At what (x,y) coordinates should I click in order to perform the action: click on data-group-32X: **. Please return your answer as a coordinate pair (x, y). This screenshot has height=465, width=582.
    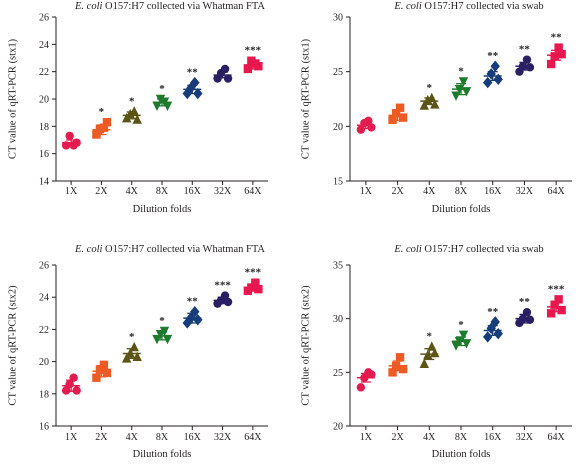
    Looking at the image, I should click on (525, 312).